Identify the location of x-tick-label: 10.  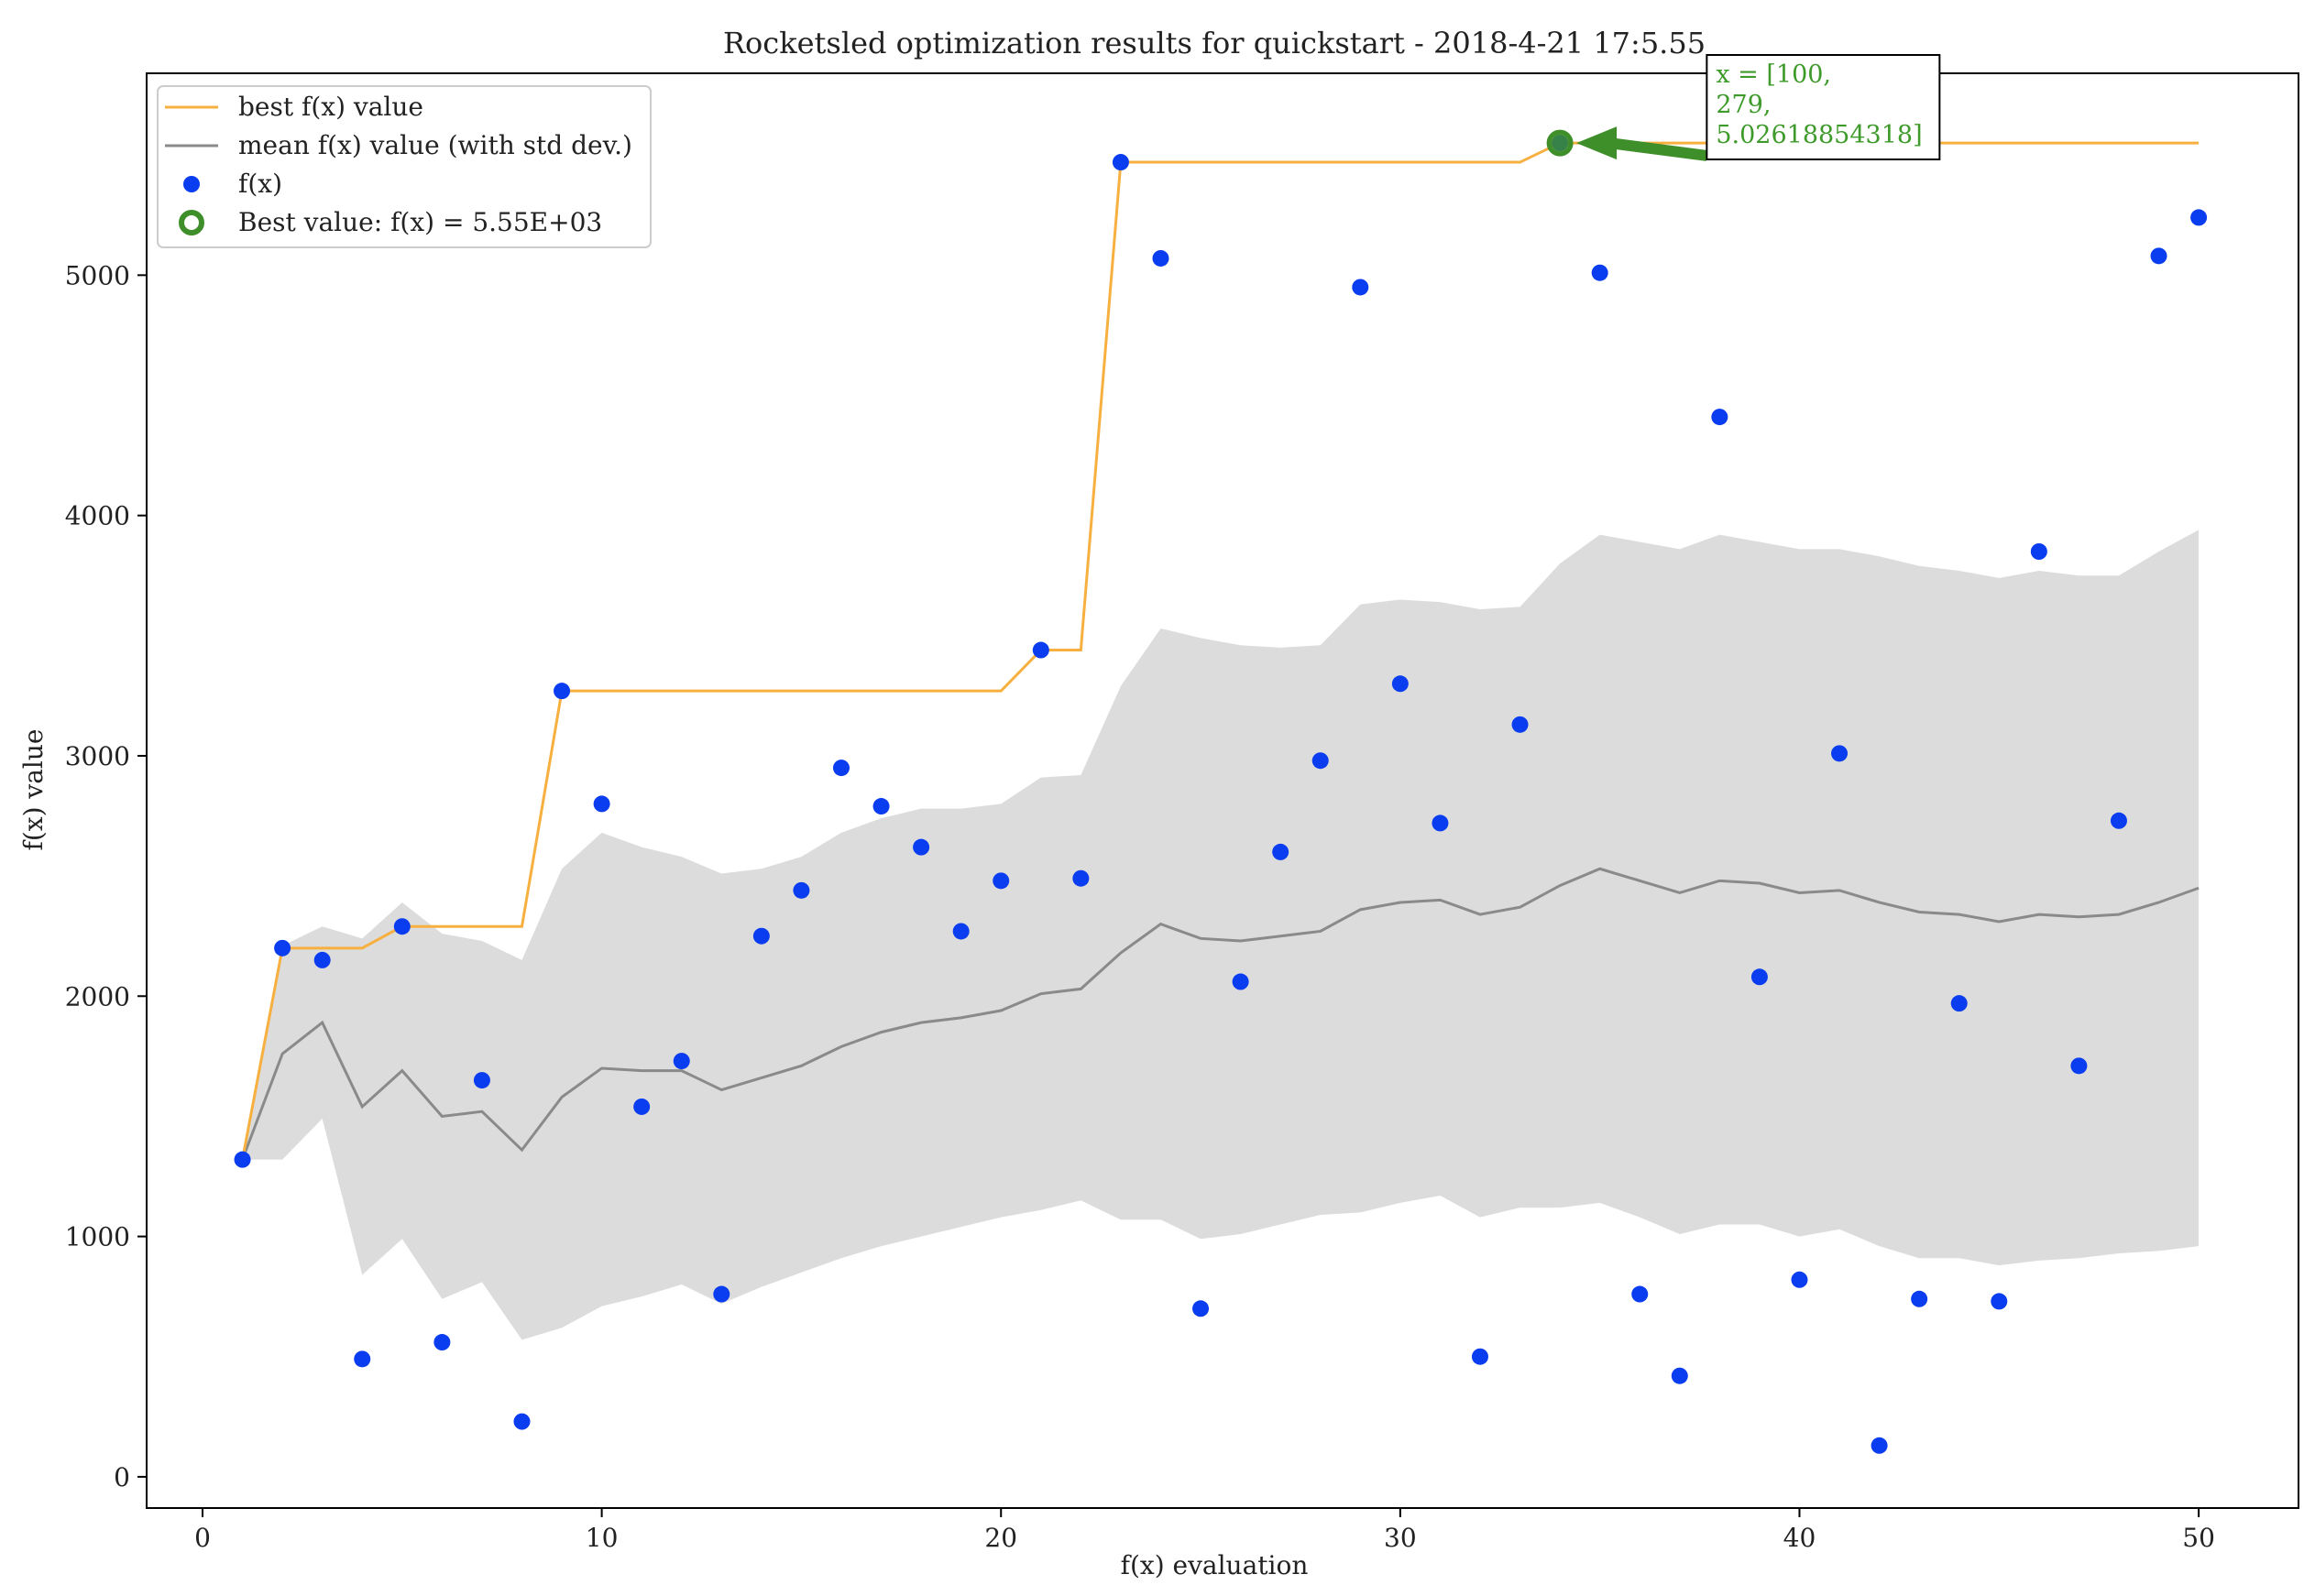
(602, 1538).